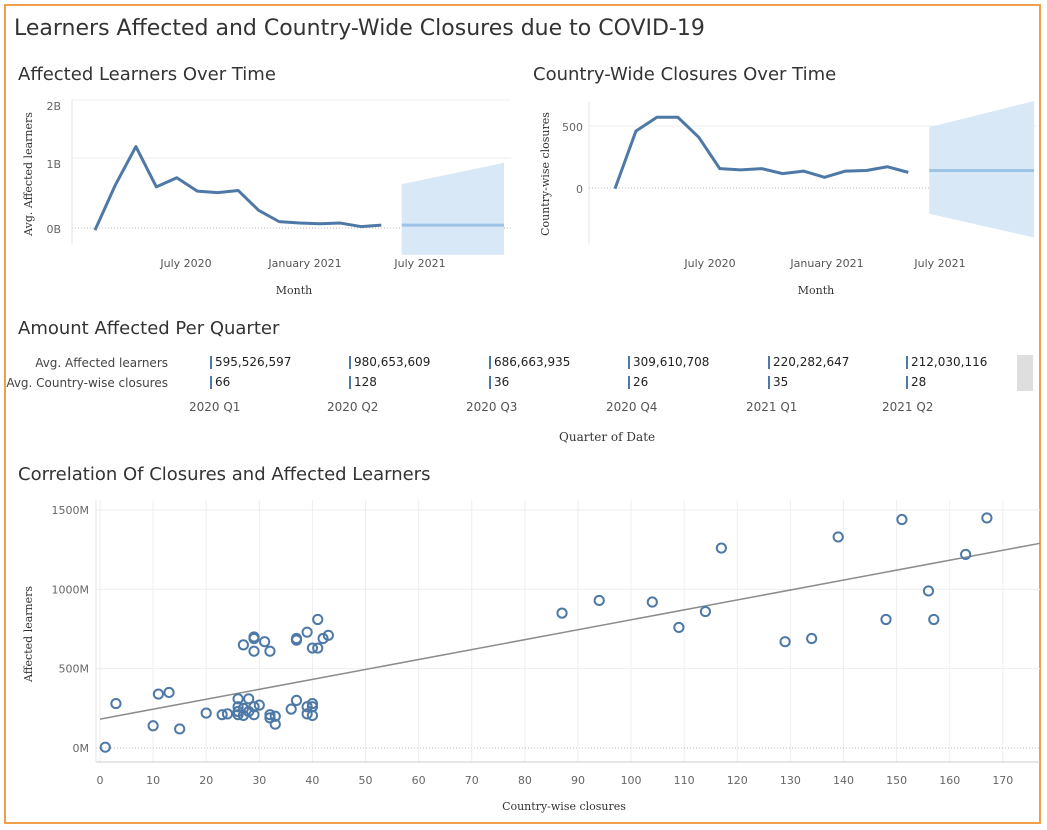 Image resolution: width=1047 pixels, height=830 pixels. What do you see at coordinates (499, 382) in the screenshot?
I see `closures-2020-q3: 36` at bounding box center [499, 382].